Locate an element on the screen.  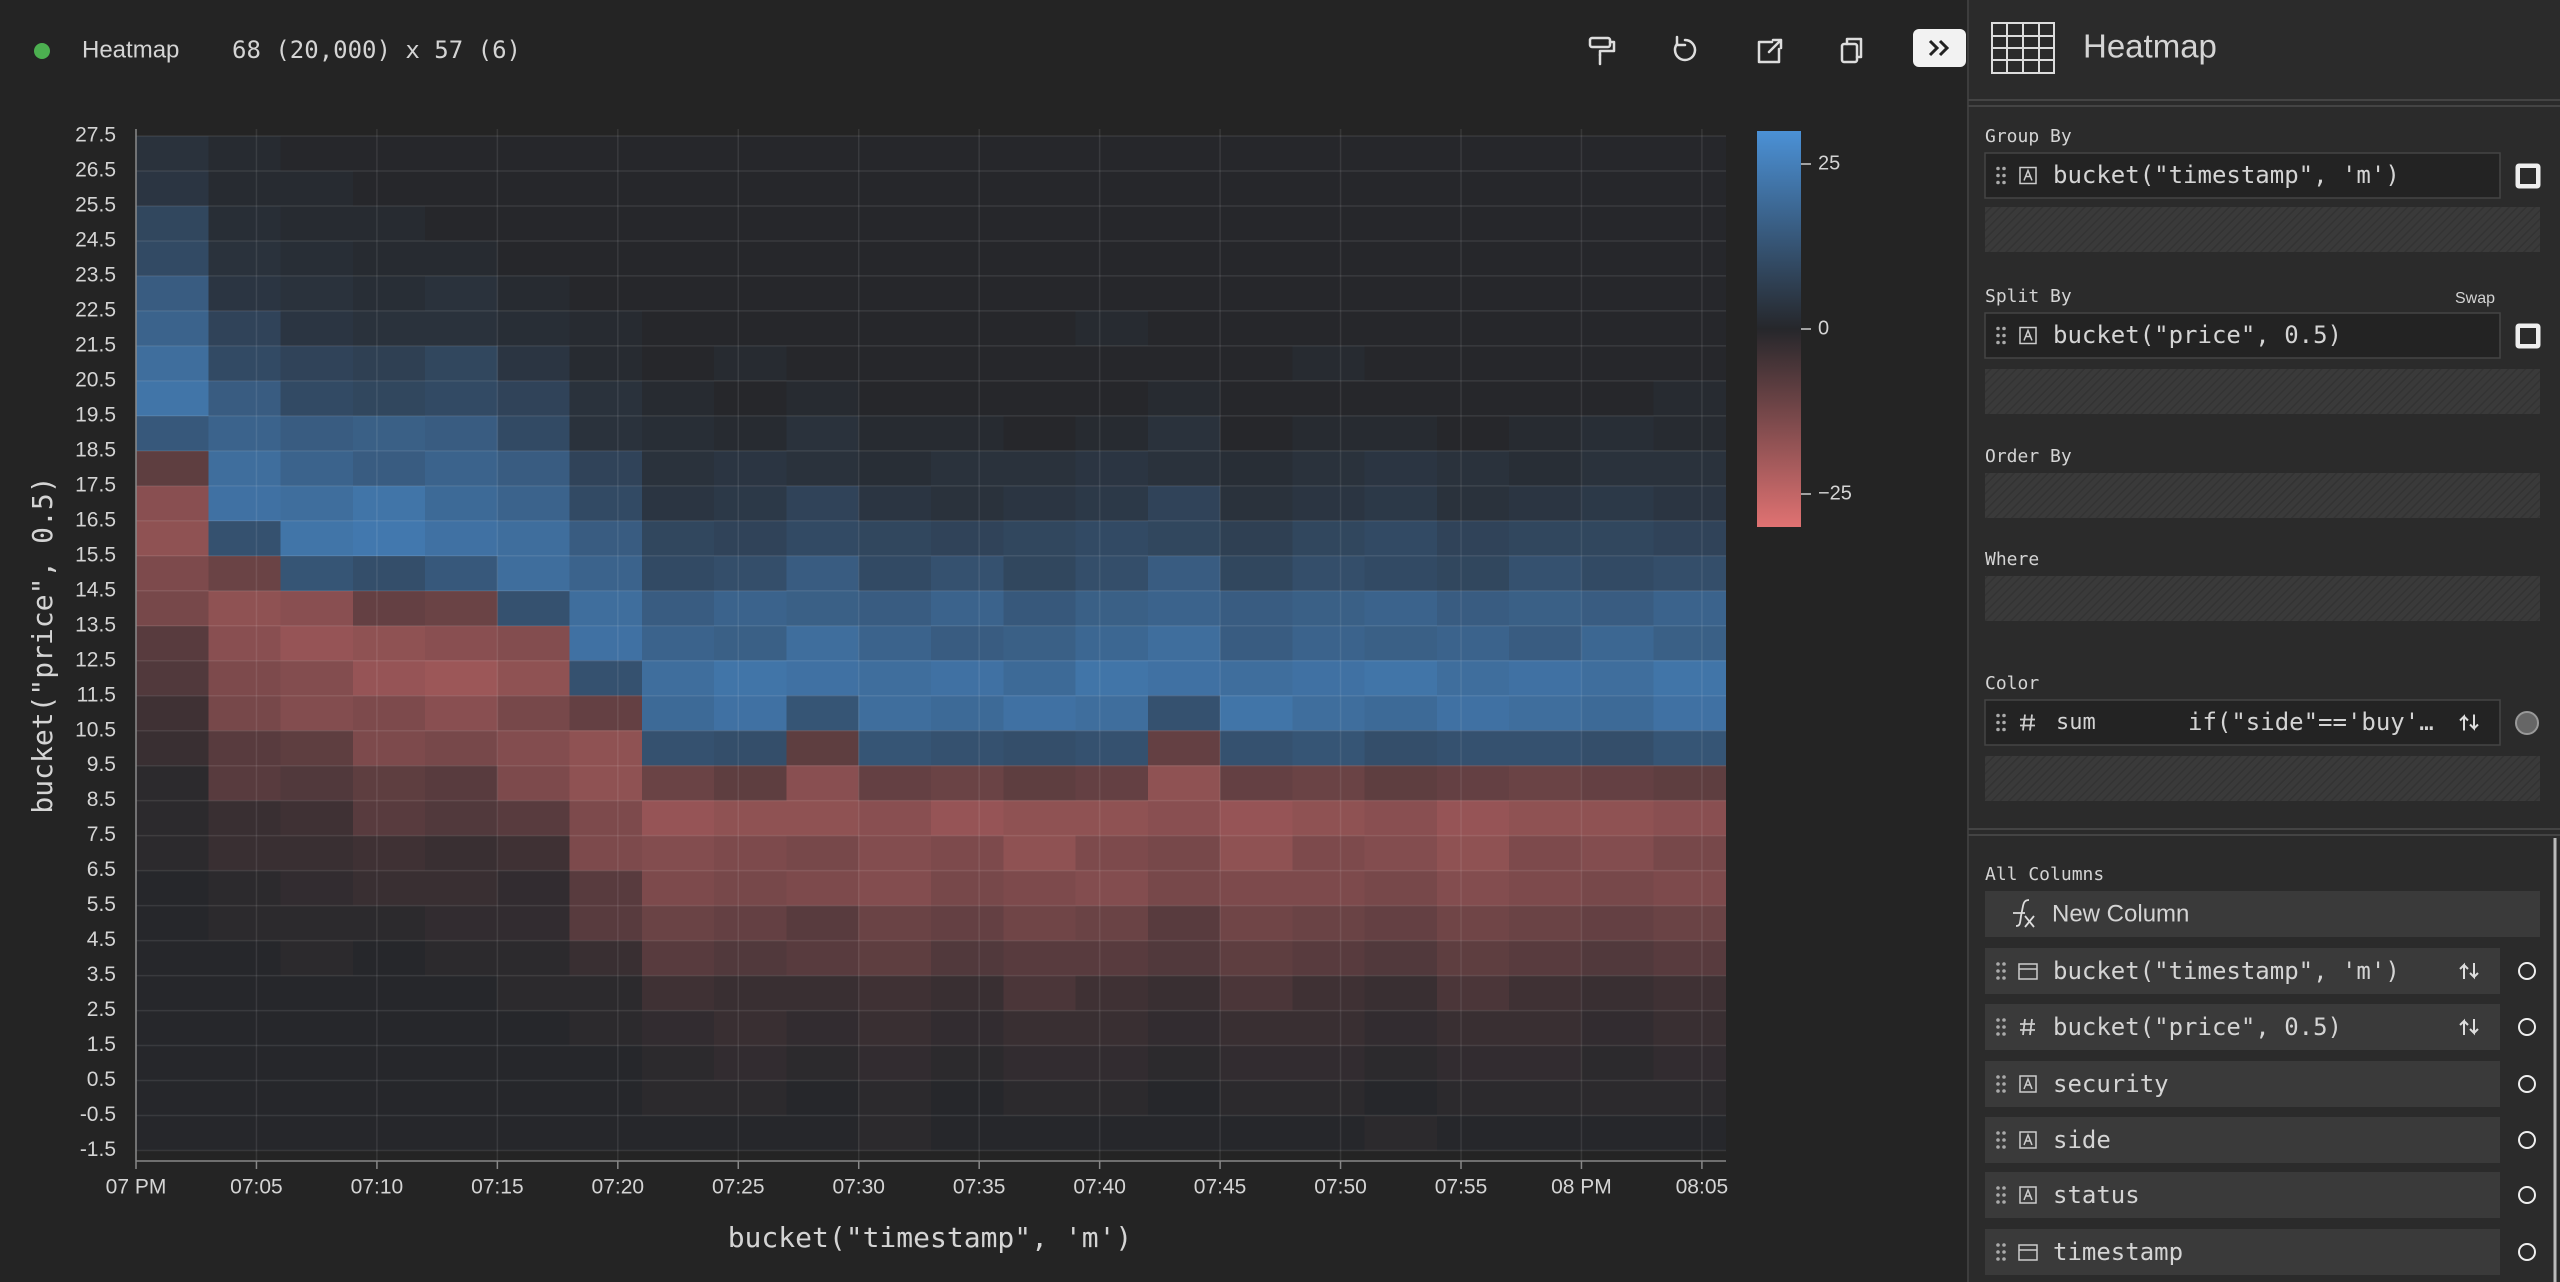
section-label: Split By is located at coordinates (2028, 296).